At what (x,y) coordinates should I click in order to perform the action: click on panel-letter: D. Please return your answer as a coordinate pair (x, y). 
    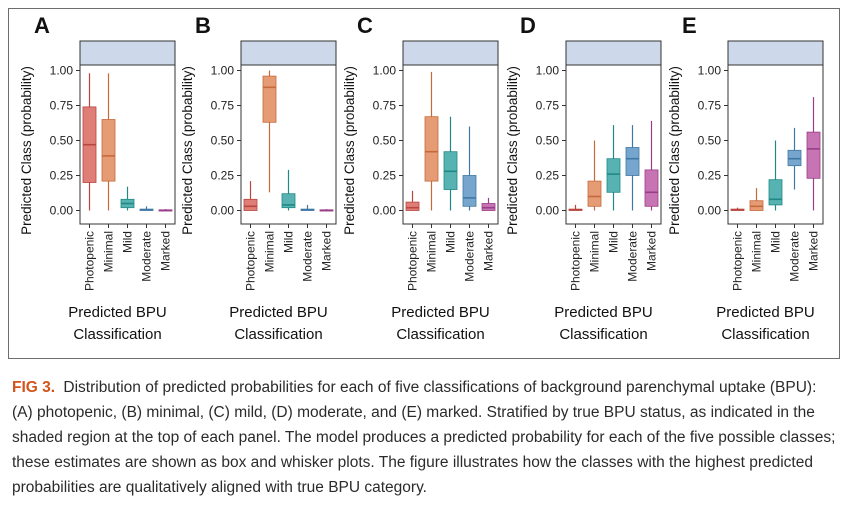
    Looking at the image, I should click on (528, 25).